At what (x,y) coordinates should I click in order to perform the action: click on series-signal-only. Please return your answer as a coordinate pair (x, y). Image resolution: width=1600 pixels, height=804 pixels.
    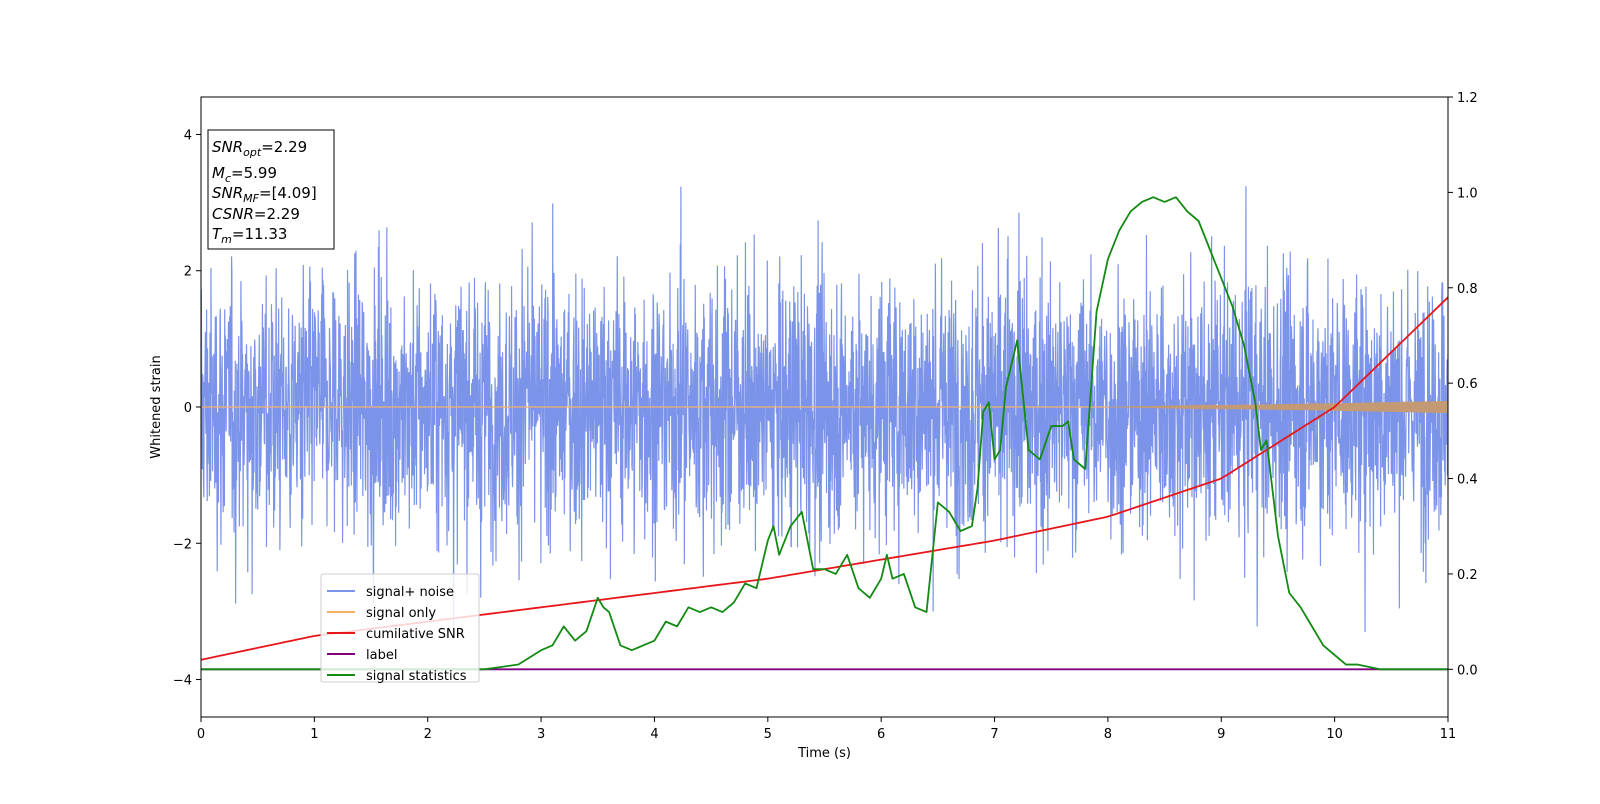
    Looking at the image, I should click on (824, 407).